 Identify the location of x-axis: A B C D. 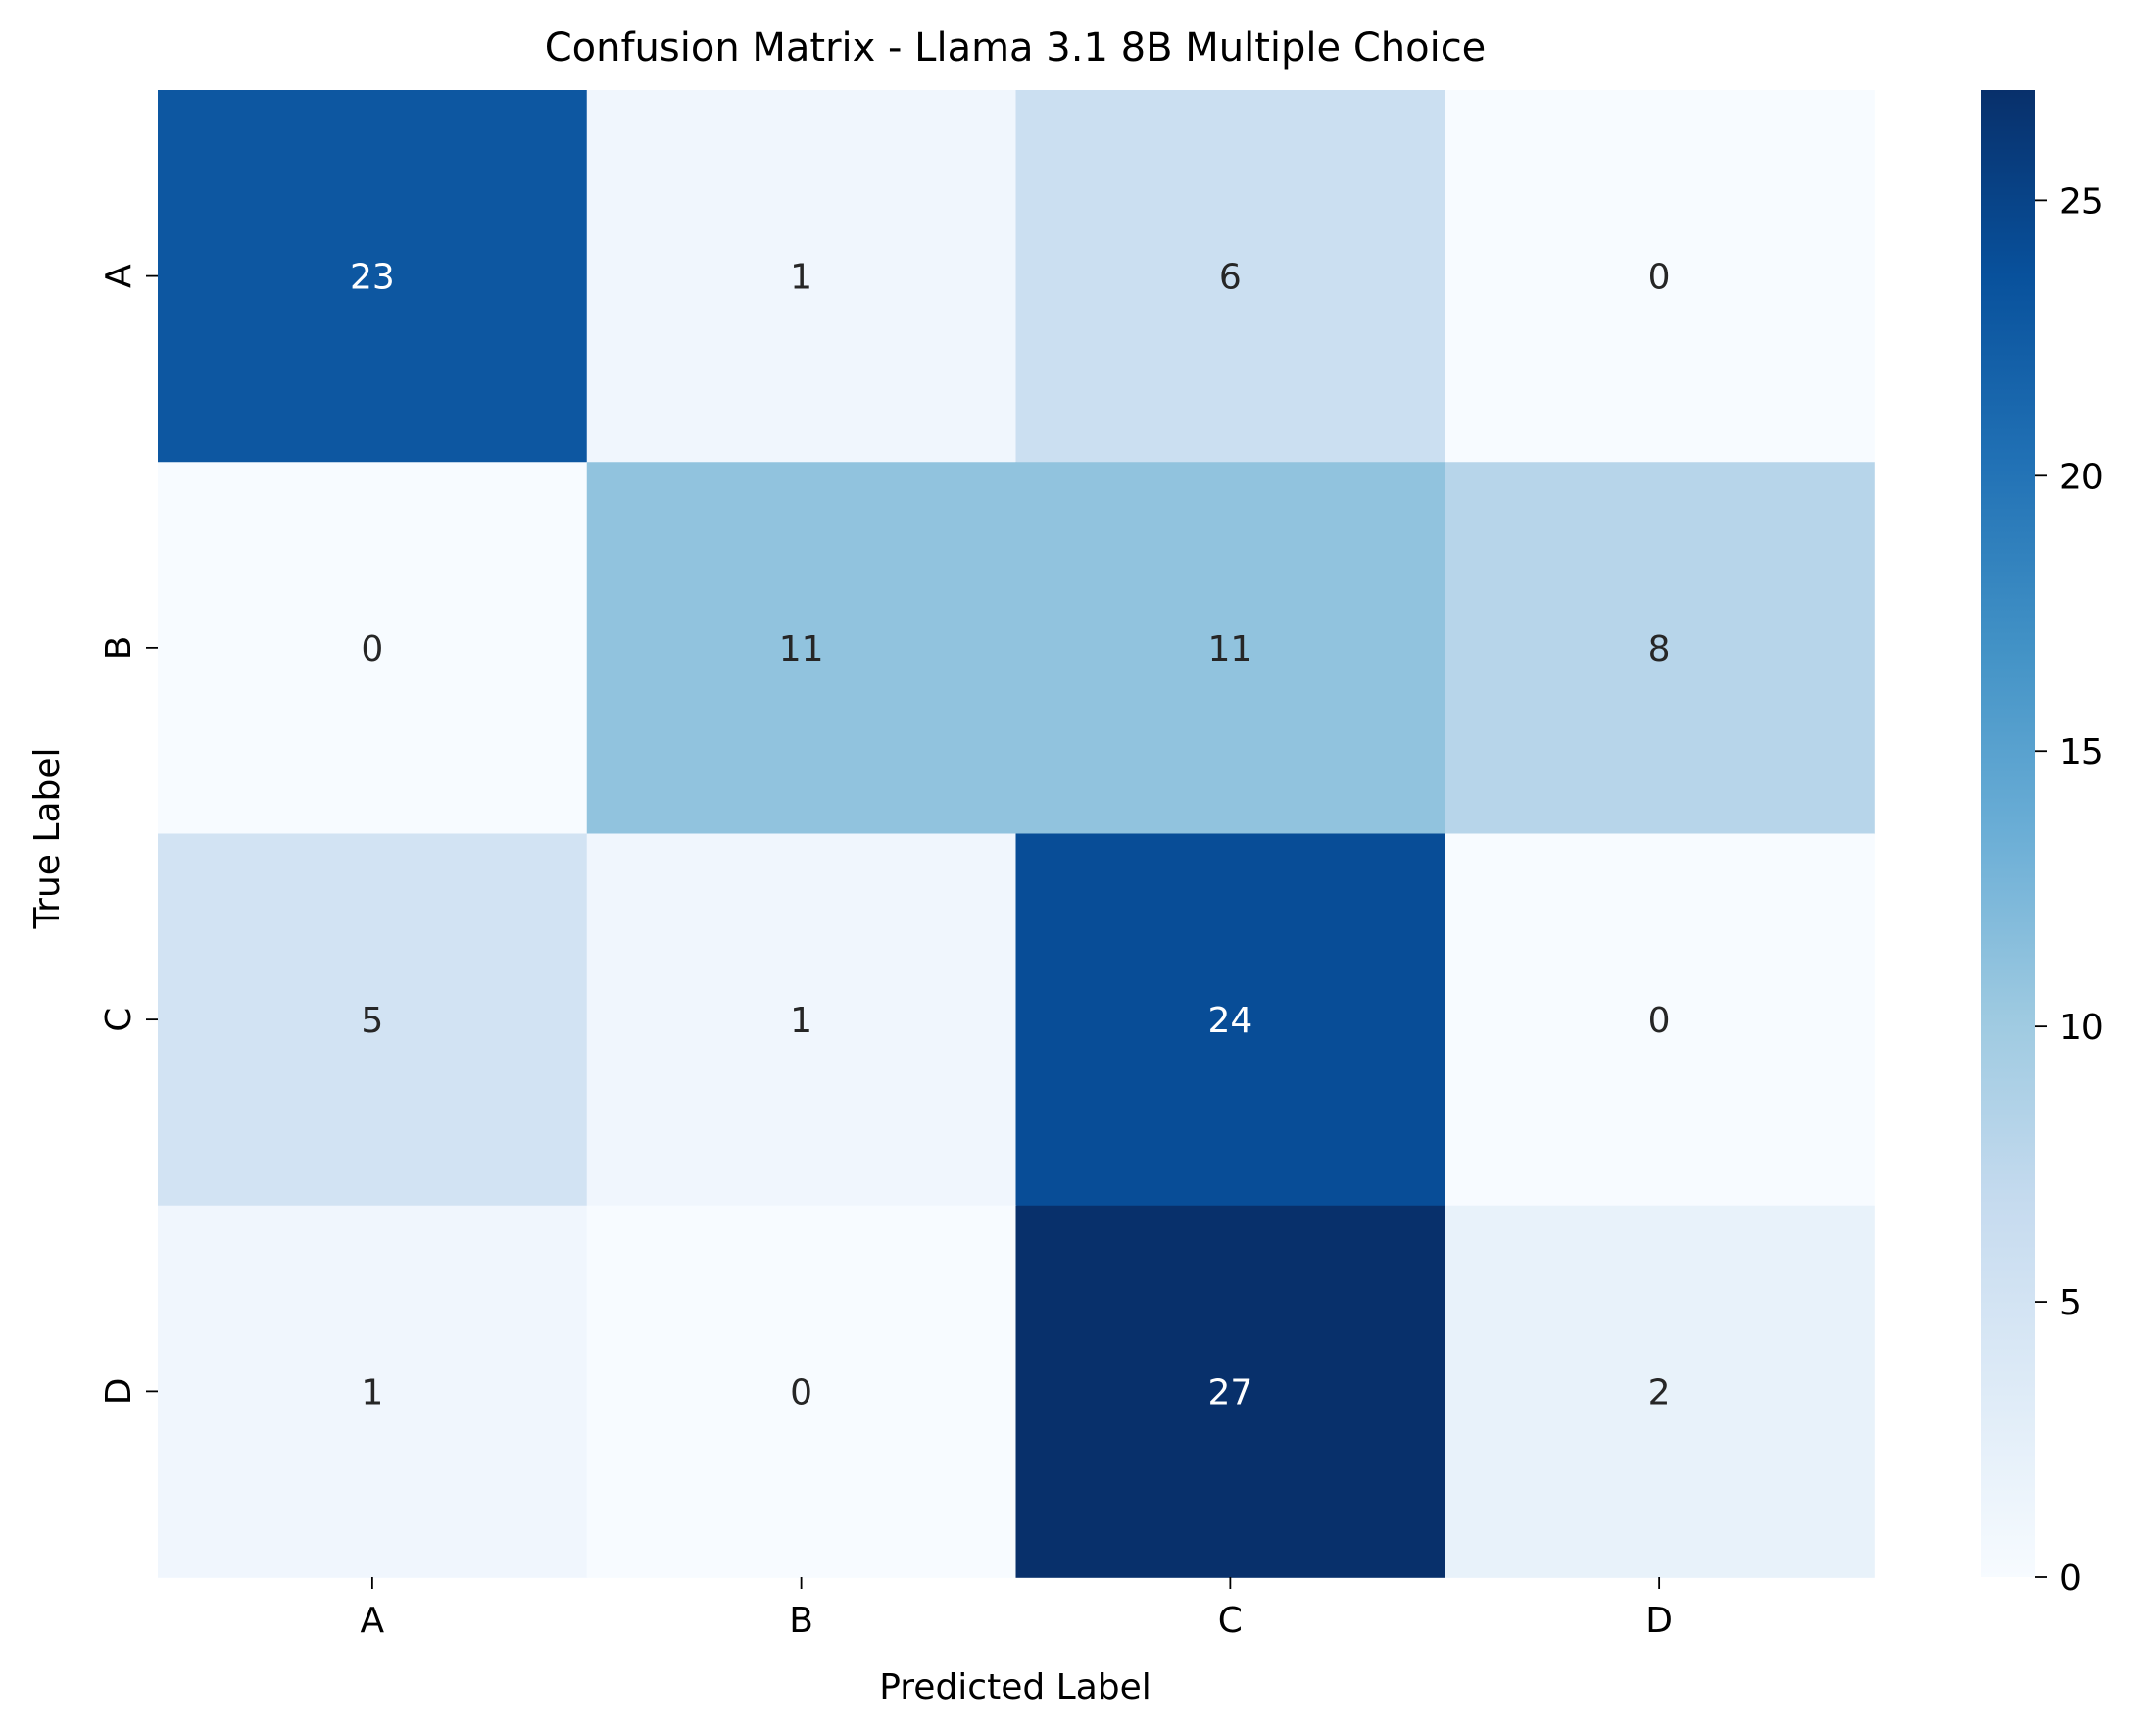
(1017, 1609).